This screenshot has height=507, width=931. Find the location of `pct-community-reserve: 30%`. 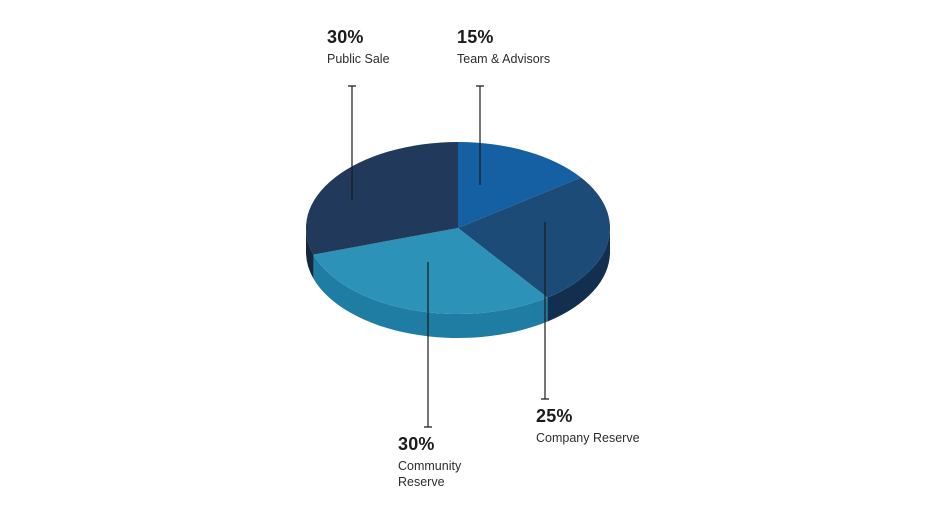

pct-community-reserve: 30% is located at coordinates (416, 444).